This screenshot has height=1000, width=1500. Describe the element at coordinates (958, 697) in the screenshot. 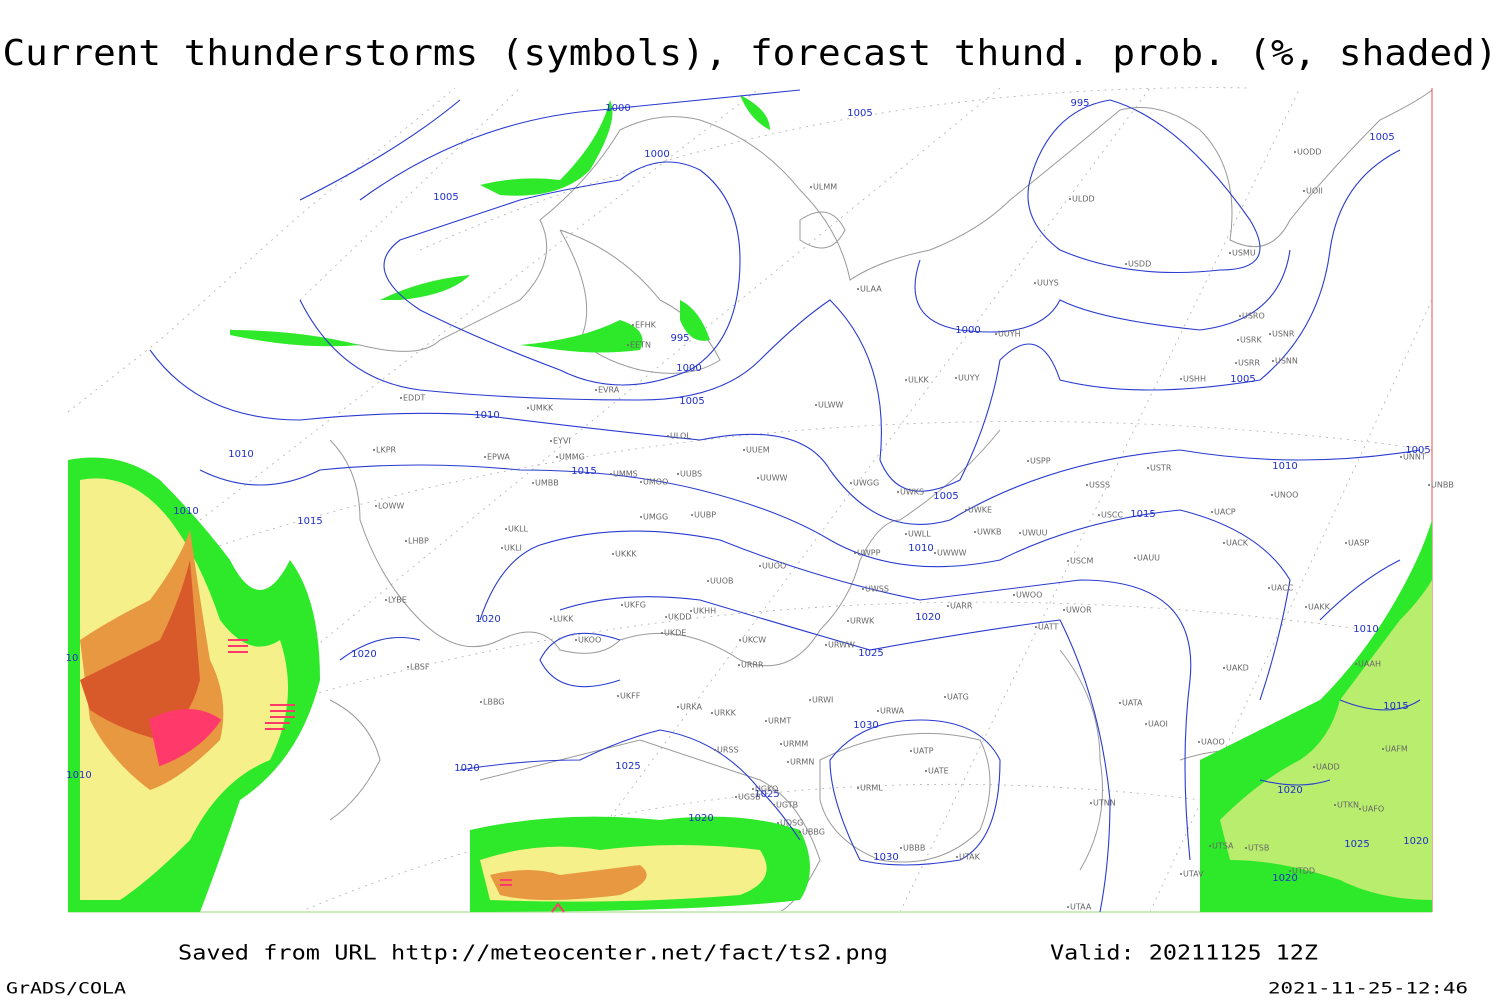

I see `station-code: UATG` at that location.